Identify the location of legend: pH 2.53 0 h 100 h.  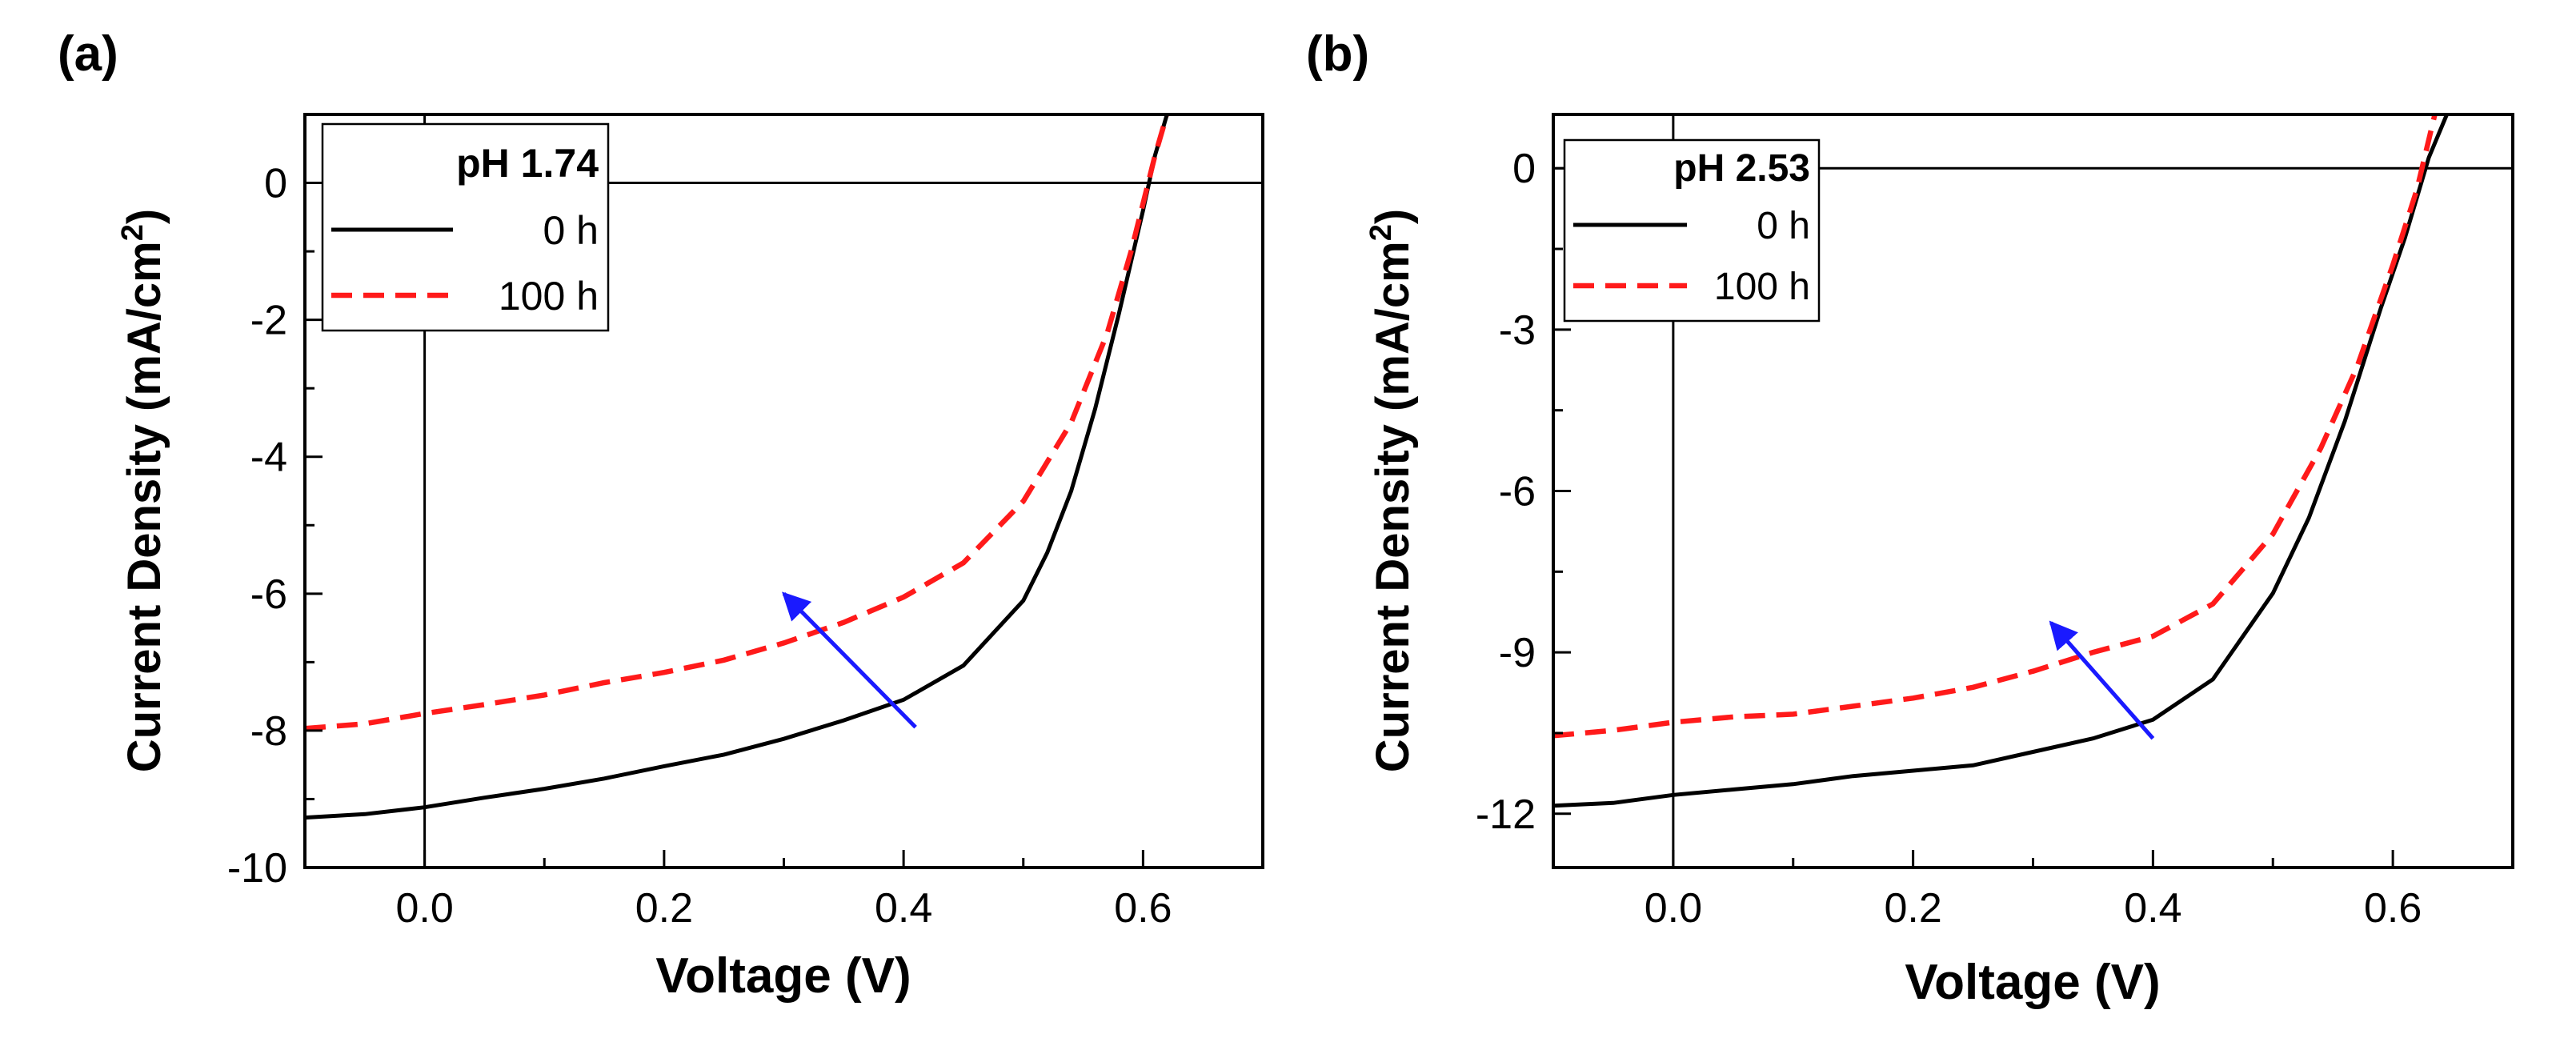
(1692, 231).